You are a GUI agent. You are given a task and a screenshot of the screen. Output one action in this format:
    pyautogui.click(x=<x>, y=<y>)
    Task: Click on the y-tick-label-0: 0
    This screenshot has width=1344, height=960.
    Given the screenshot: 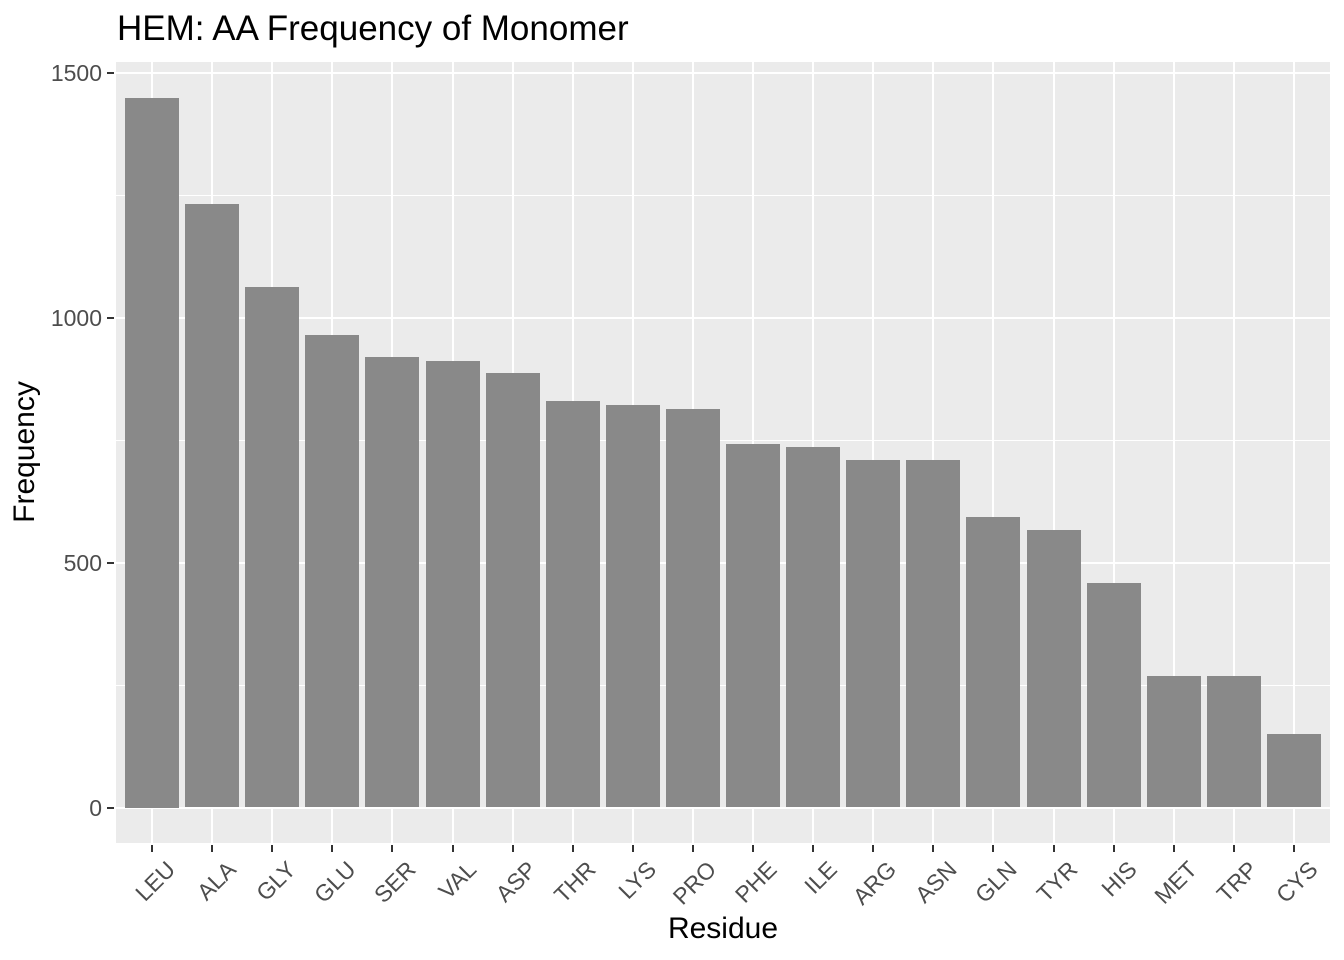 What is the action you would take?
    pyautogui.click(x=95, y=807)
    